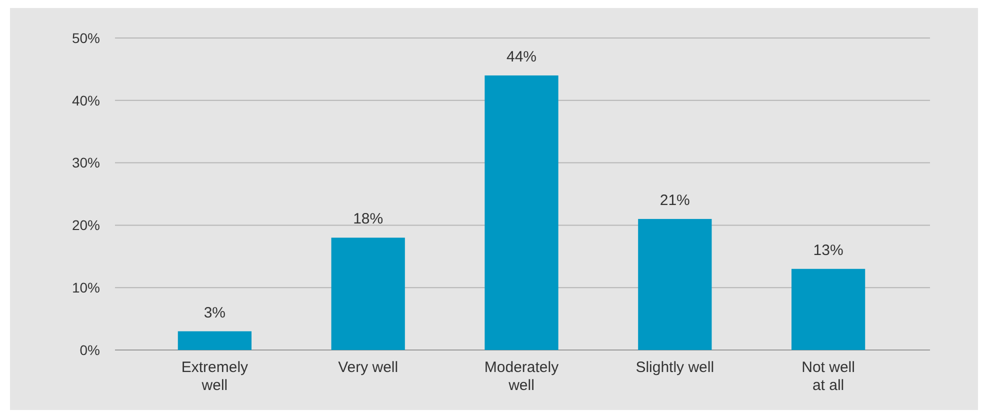 Image resolution: width=988 pixels, height=414 pixels. What do you see at coordinates (828, 376) in the screenshot?
I see `x-tick-label: Not well at all` at bounding box center [828, 376].